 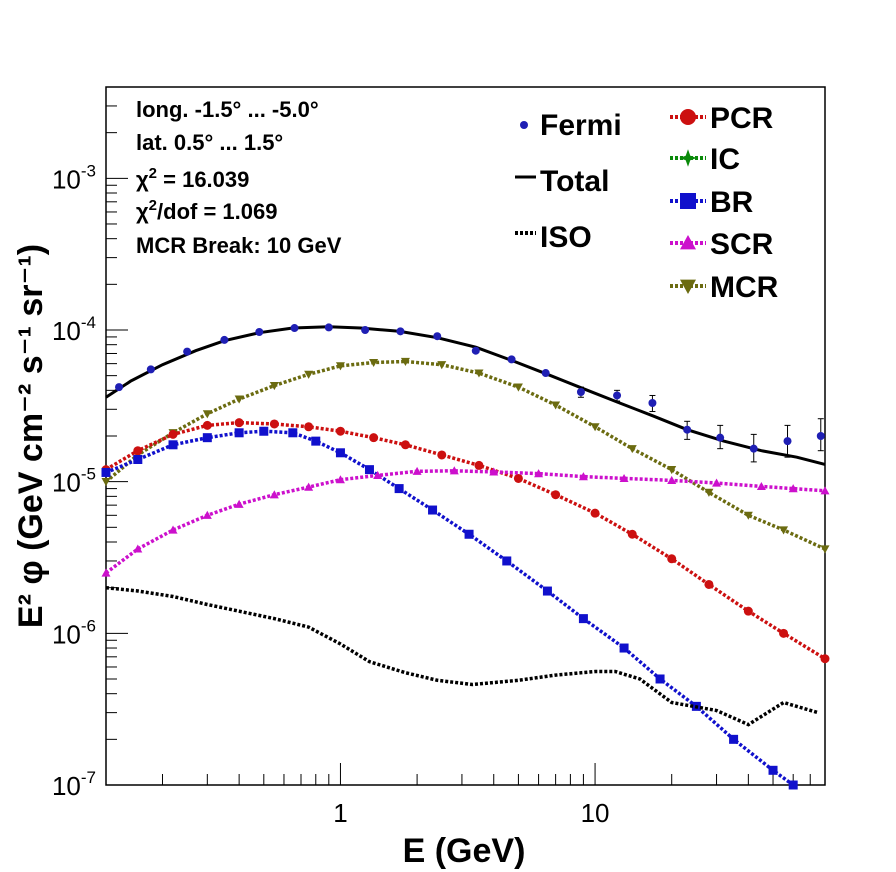 I want to click on y-tick-label: 10⁻⁷, so click(x=74, y=784).